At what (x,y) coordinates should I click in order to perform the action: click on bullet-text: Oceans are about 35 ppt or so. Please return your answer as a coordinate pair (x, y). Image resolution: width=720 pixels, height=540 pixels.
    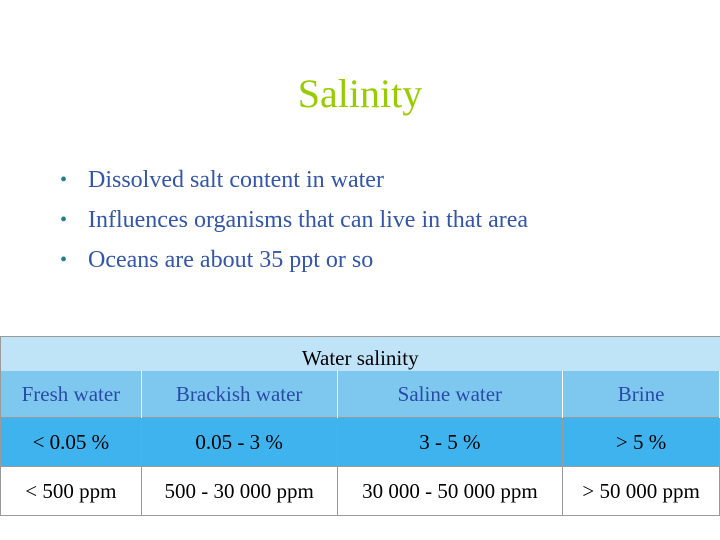
    Looking at the image, I should click on (231, 260).